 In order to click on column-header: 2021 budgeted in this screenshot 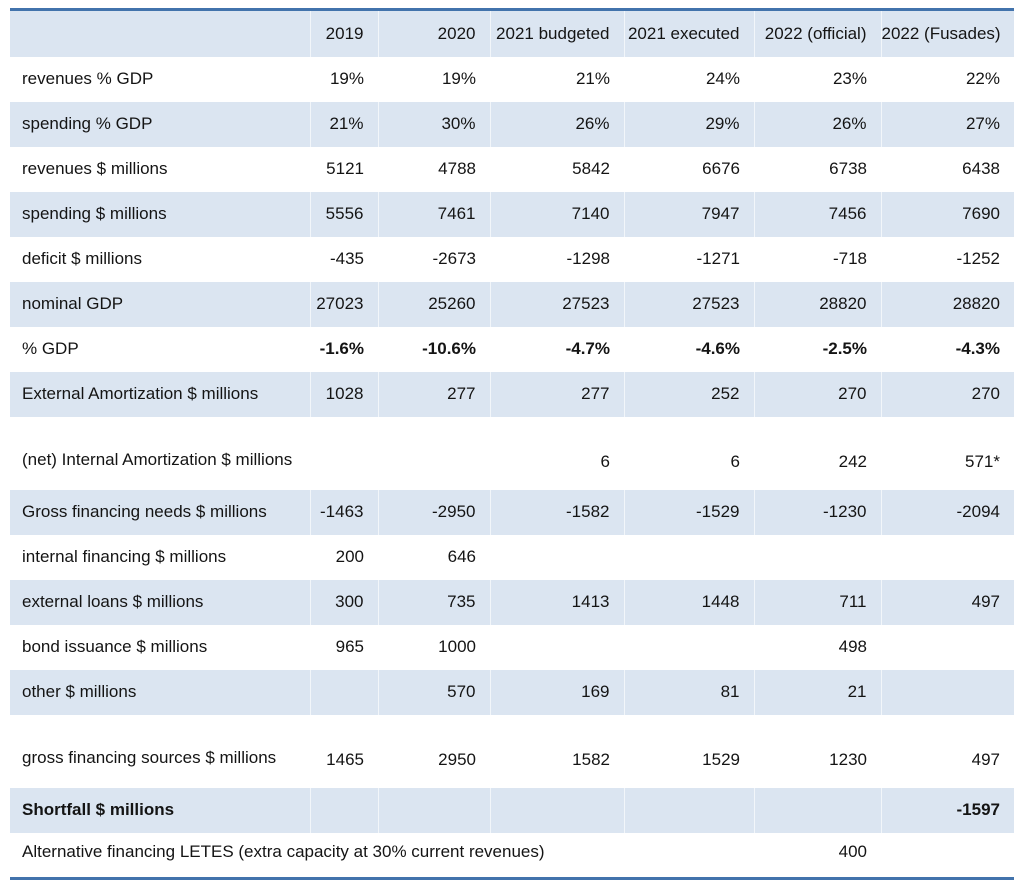, I will do `click(556, 33)`.